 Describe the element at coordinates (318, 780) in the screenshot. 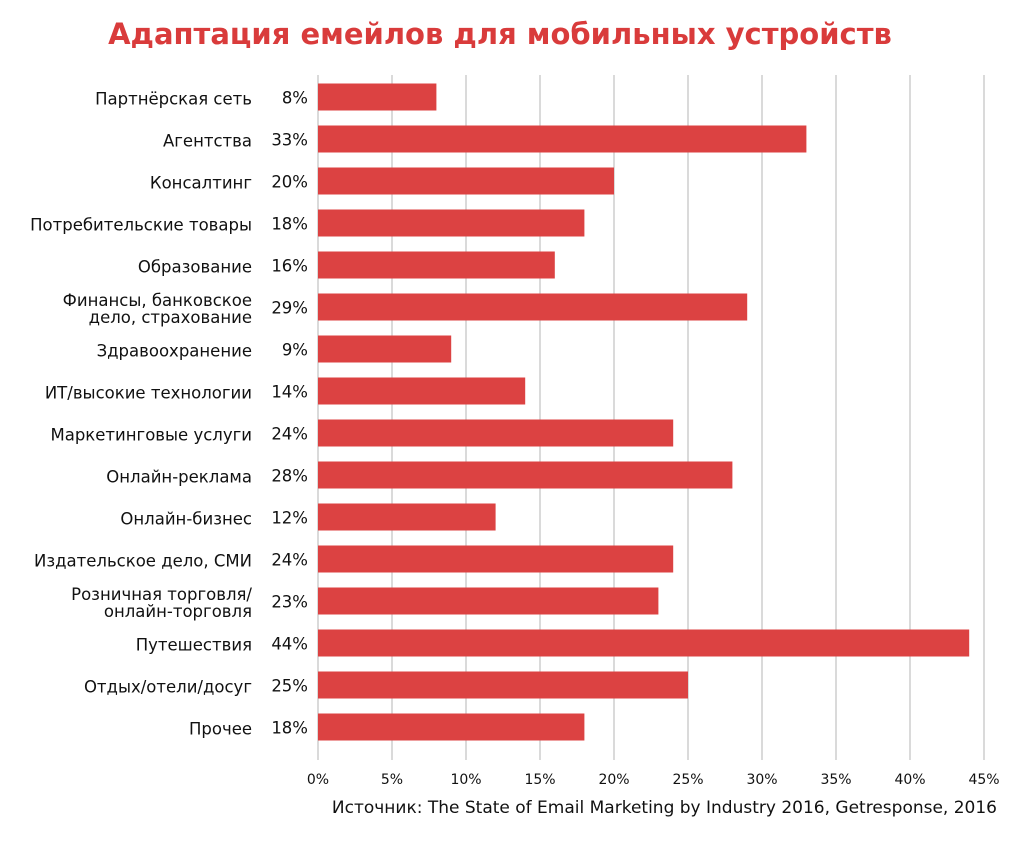

I see `x-tick-label: 0%` at that location.